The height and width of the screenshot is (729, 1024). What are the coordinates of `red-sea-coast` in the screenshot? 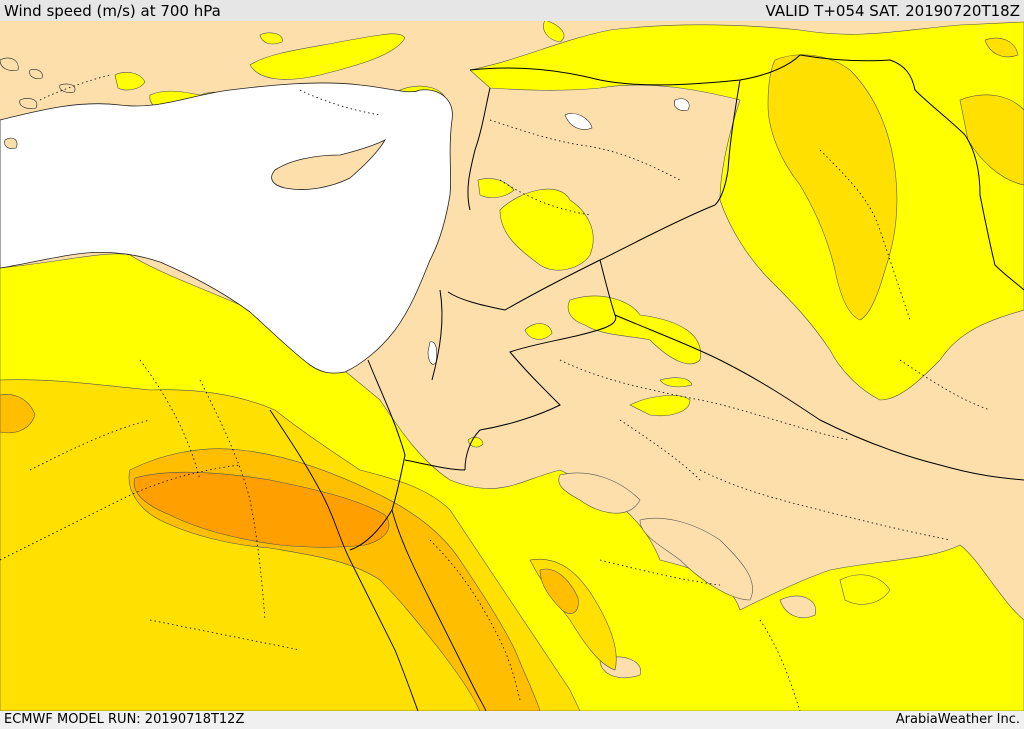 It's located at (378, 560).